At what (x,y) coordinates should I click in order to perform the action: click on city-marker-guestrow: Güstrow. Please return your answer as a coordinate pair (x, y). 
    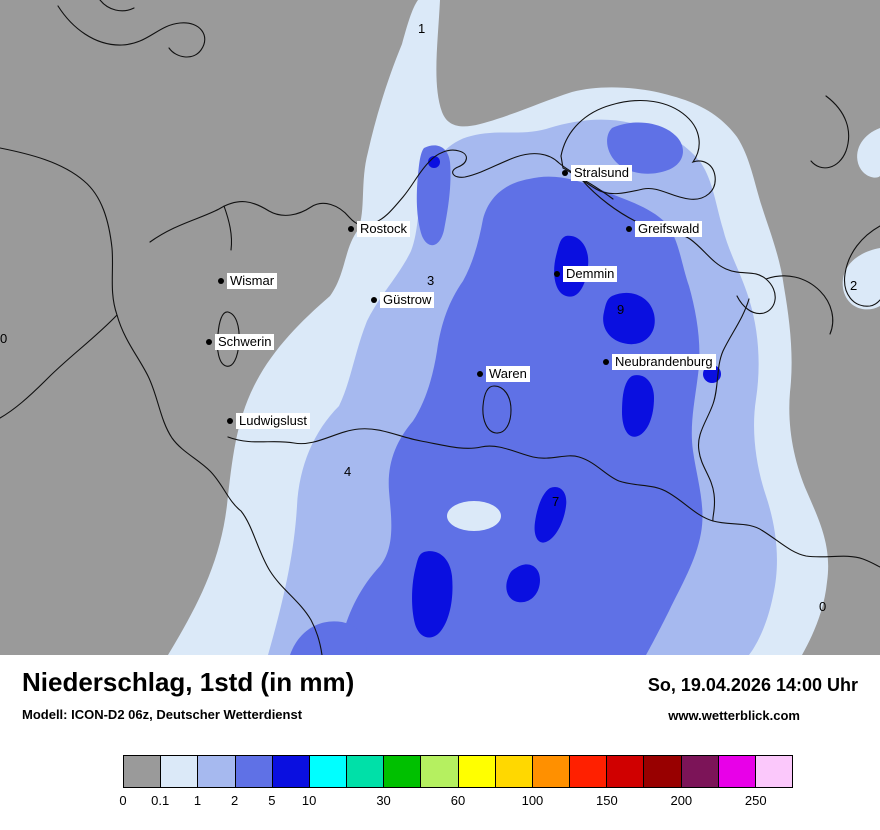
    Looking at the image, I should click on (403, 300).